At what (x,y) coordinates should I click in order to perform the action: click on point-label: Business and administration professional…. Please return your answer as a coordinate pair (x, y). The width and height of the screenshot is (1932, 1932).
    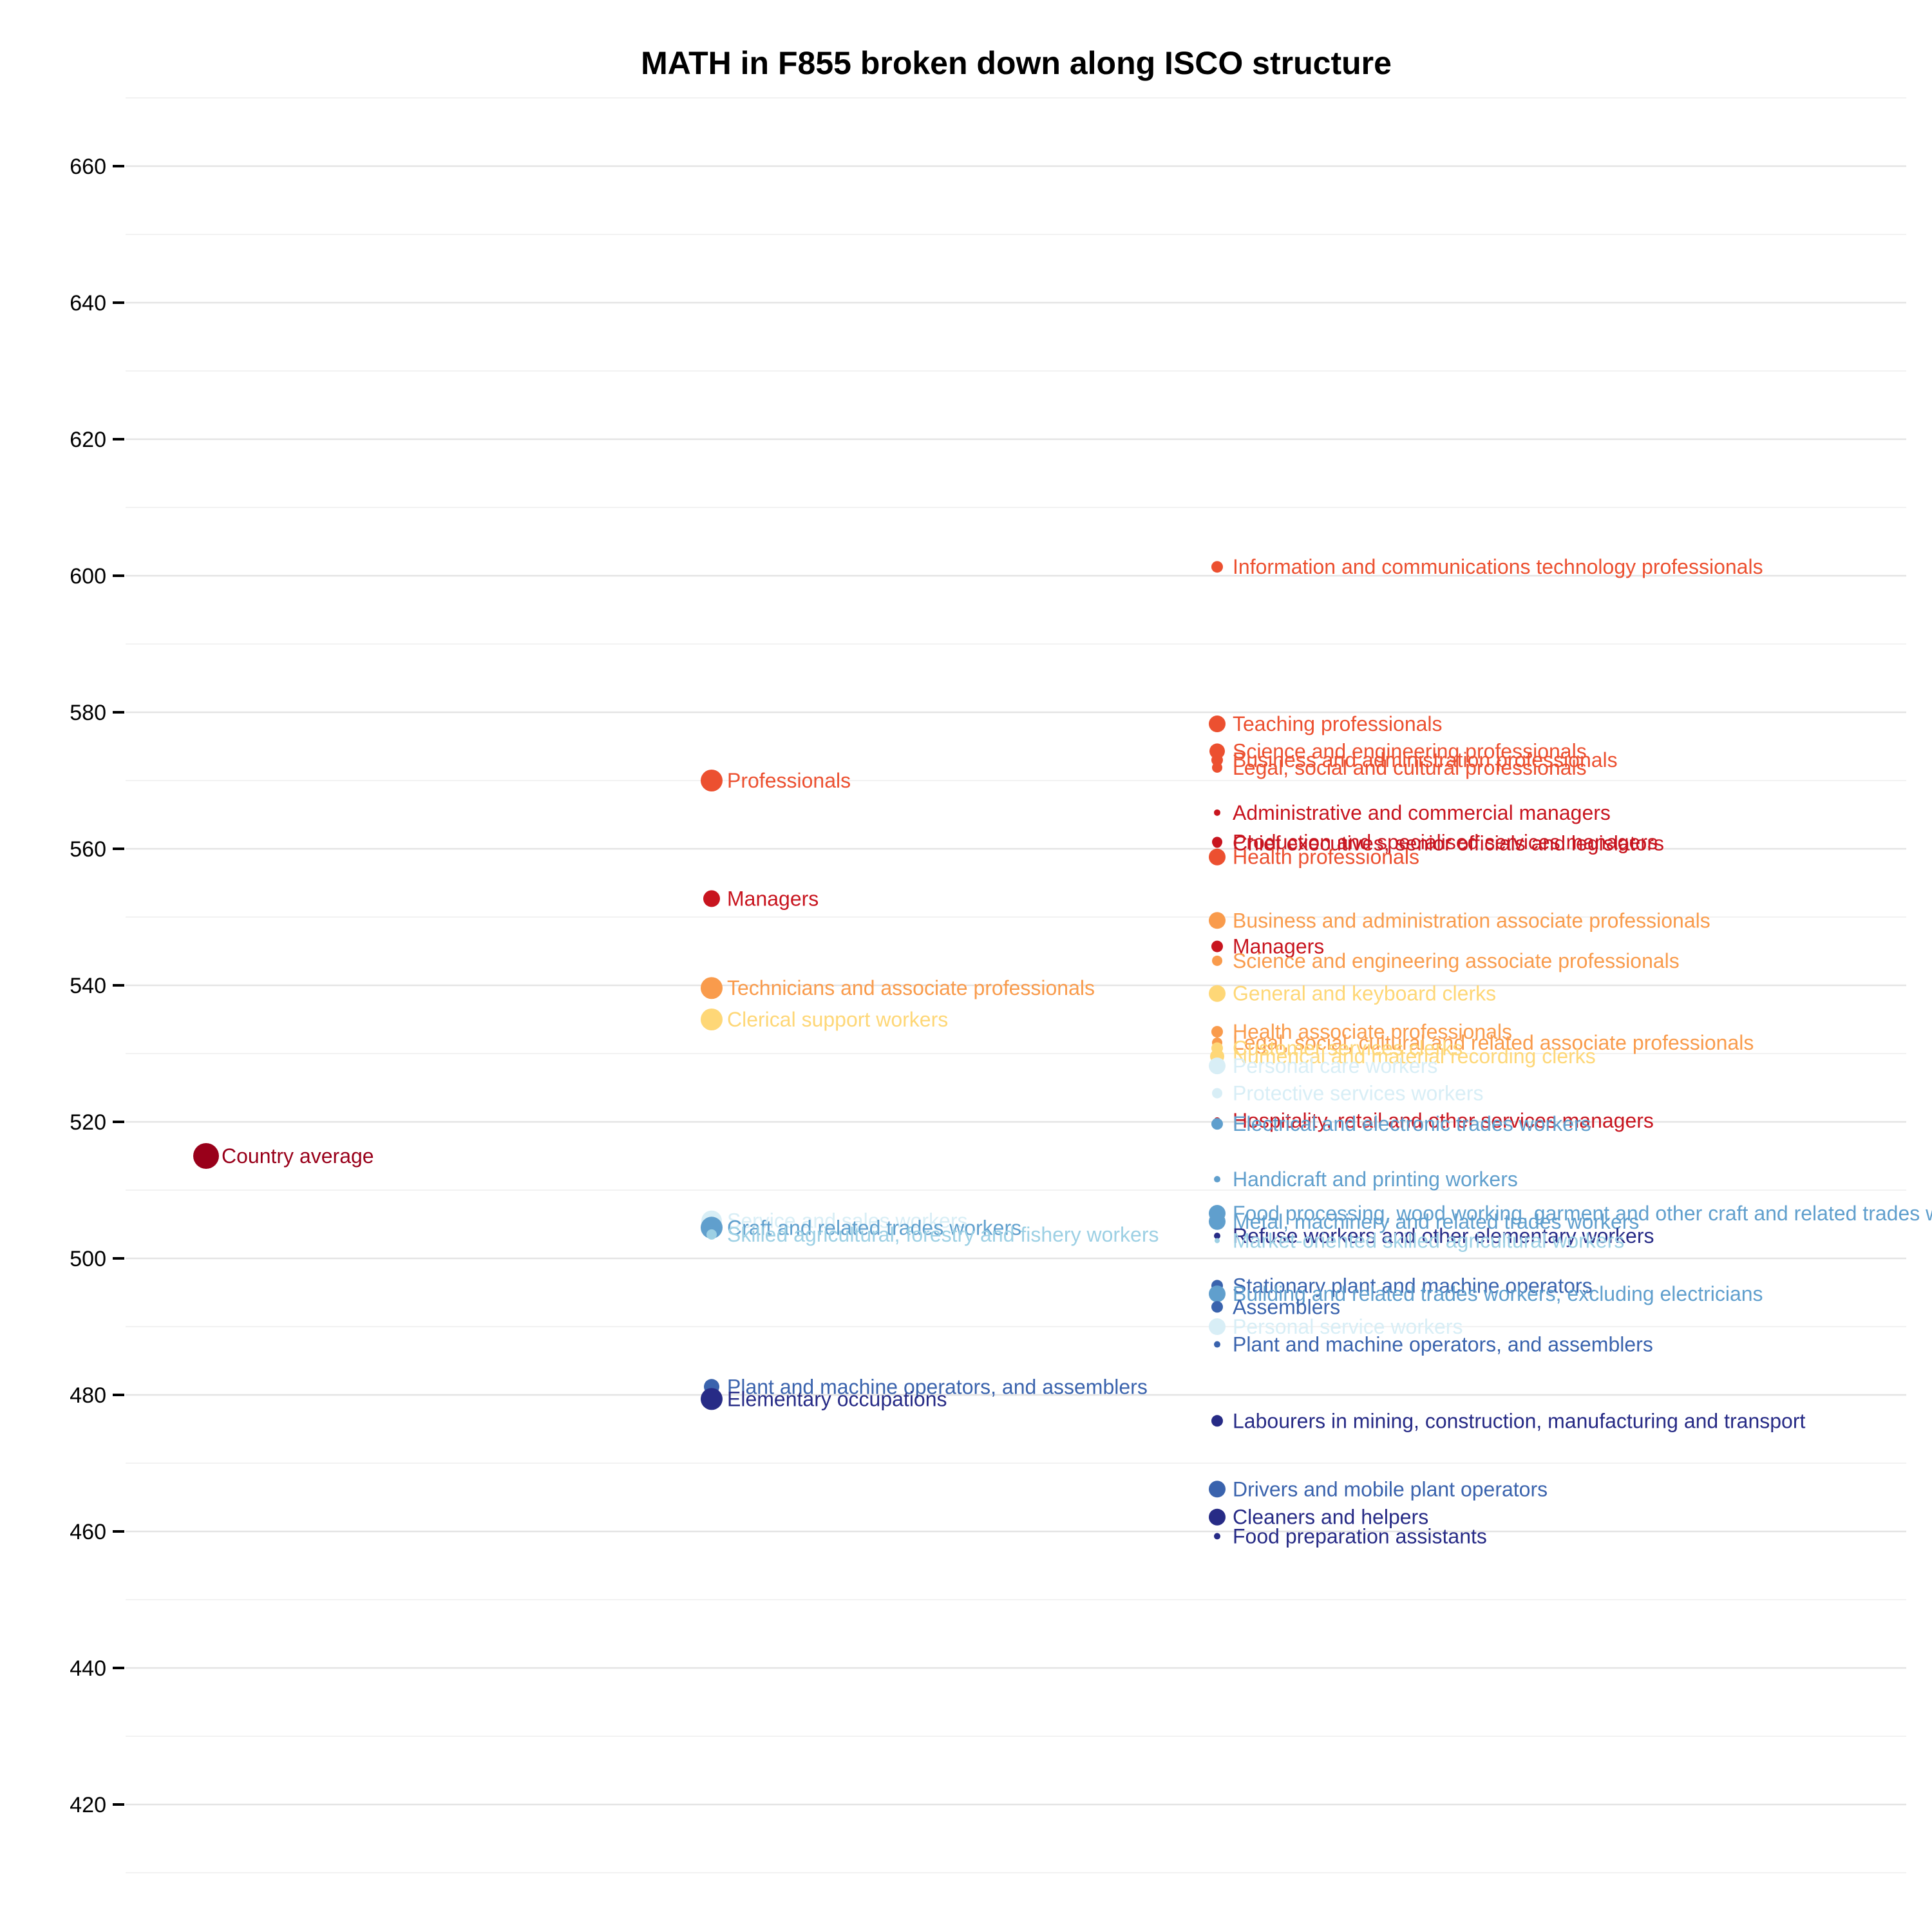
    Looking at the image, I should click on (1426, 760).